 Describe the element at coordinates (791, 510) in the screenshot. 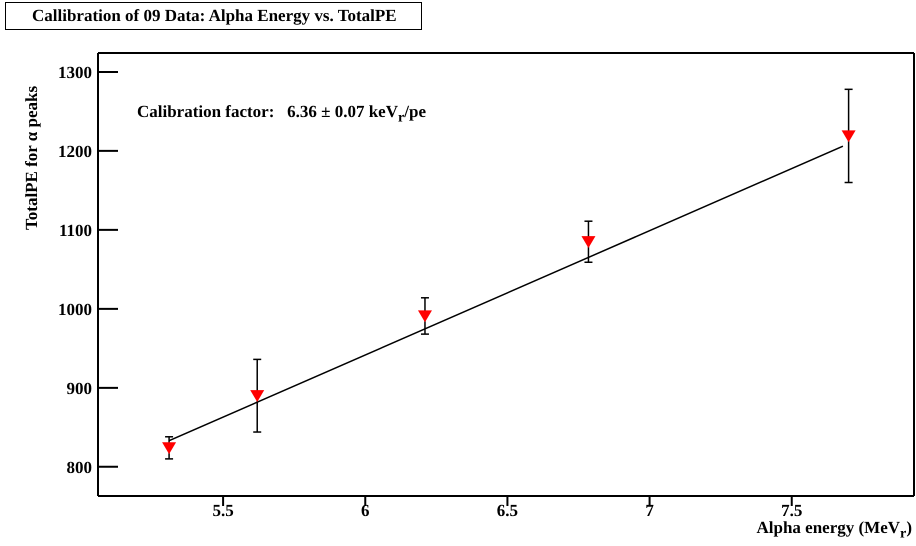

I see `x-tick-label: 7.5` at that location.